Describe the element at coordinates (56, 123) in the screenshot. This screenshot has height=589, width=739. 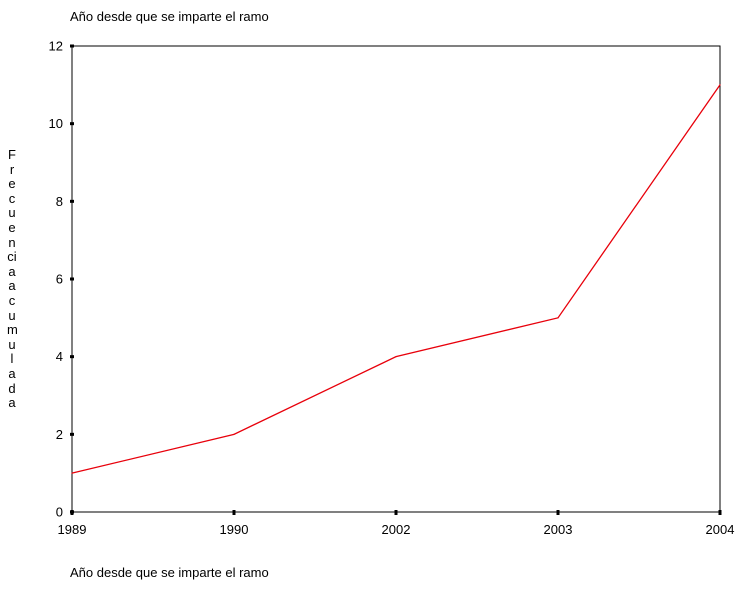
I see `y-tick-label: 10` at that location.